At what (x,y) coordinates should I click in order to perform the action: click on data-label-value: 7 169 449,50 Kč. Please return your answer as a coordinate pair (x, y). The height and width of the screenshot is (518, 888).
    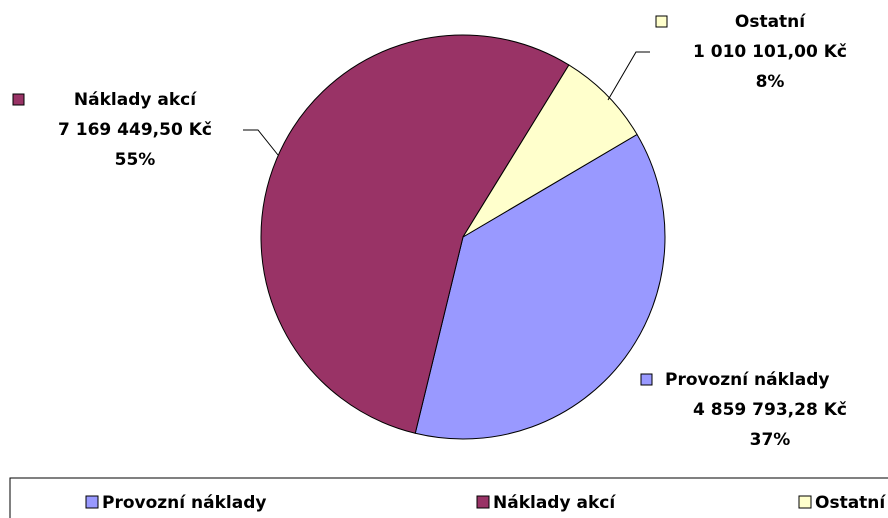
    Looking at the image, I should click on (135, 130).